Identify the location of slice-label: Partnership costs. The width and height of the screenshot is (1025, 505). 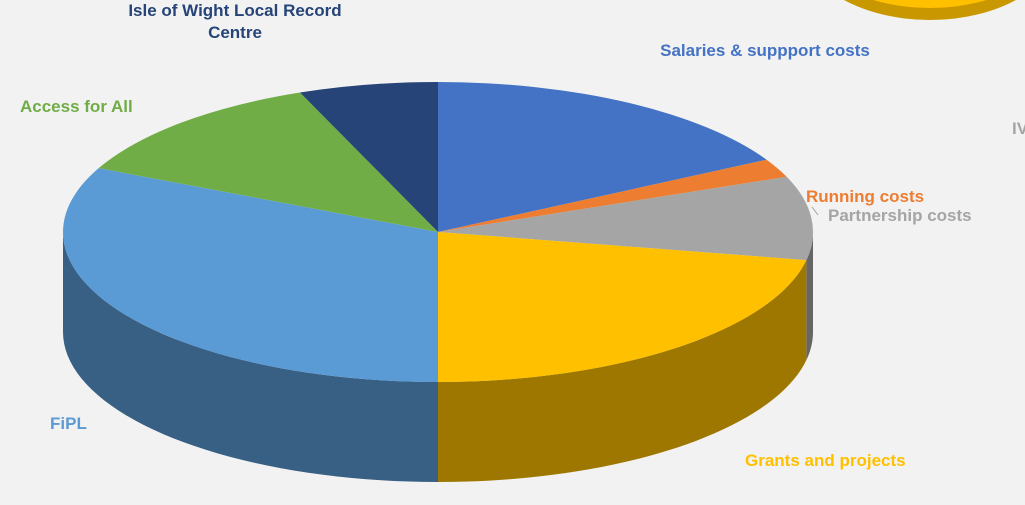
(900, 215).